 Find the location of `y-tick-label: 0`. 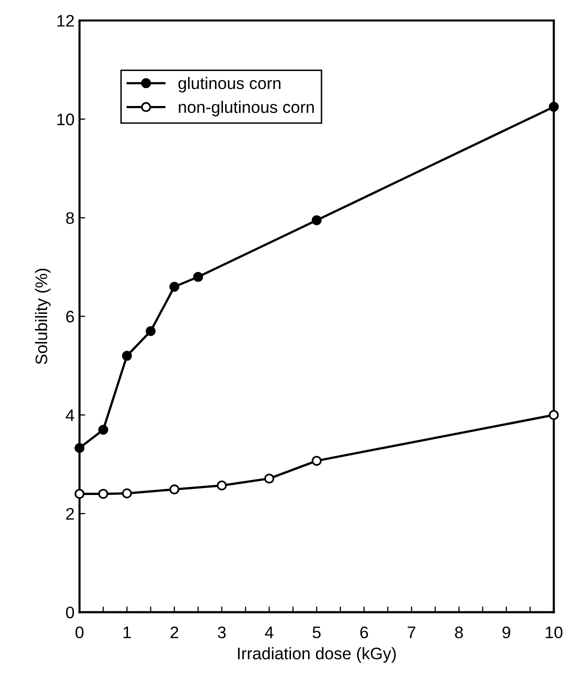

y-tick-label: 0 is located at coordinates (70, 612).